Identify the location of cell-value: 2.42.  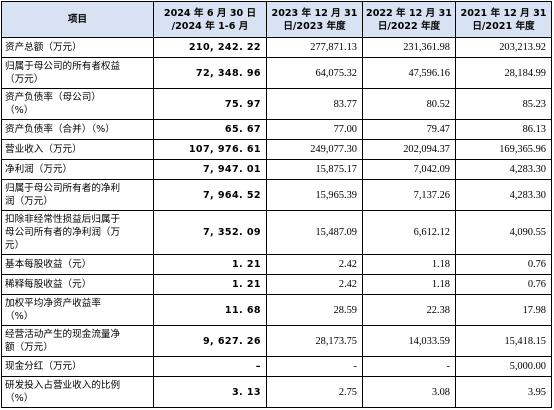
(314, 264).